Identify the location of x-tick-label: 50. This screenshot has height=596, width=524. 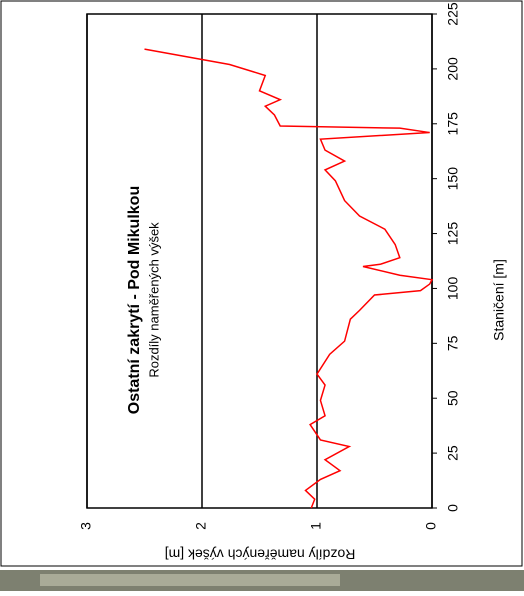
(453, 398).